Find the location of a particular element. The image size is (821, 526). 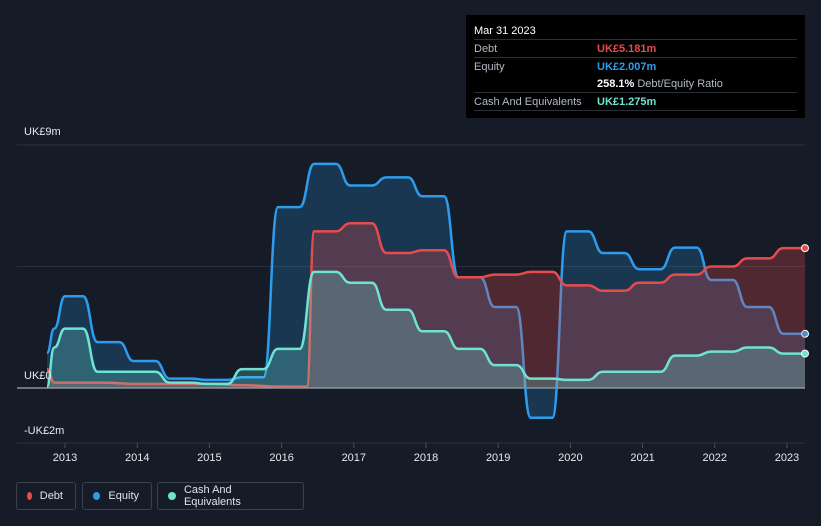

y-tick-label-min: -UK£2m is located at coordinates (44, 431).